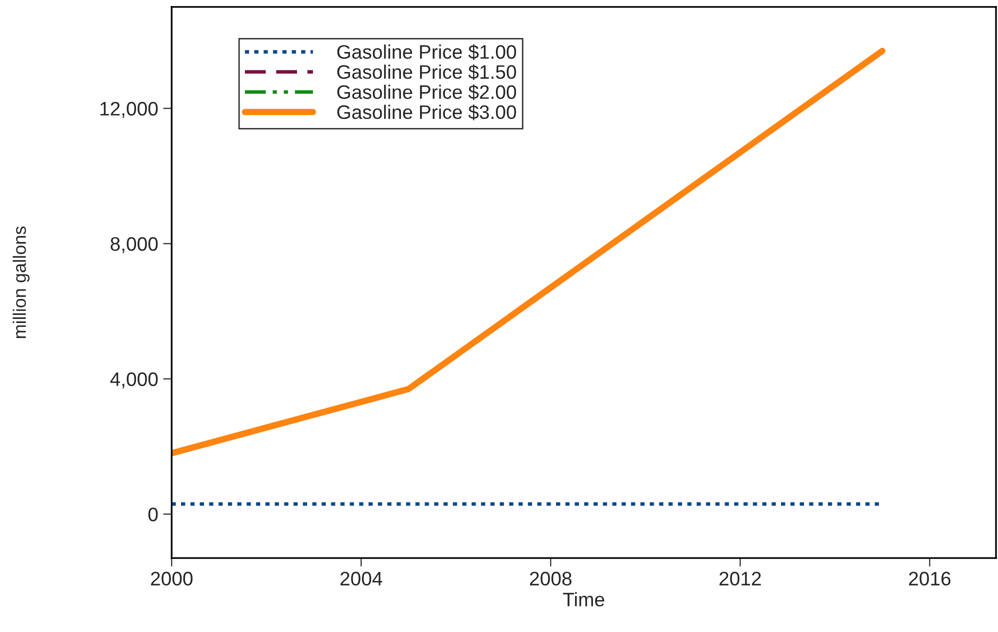 The width and height of the screenshot is (998, 632). What do you see at coordinates (134, 380) in the screenshot?
I see `y-tick-label: 4,000` at bounding box center [134, 380].